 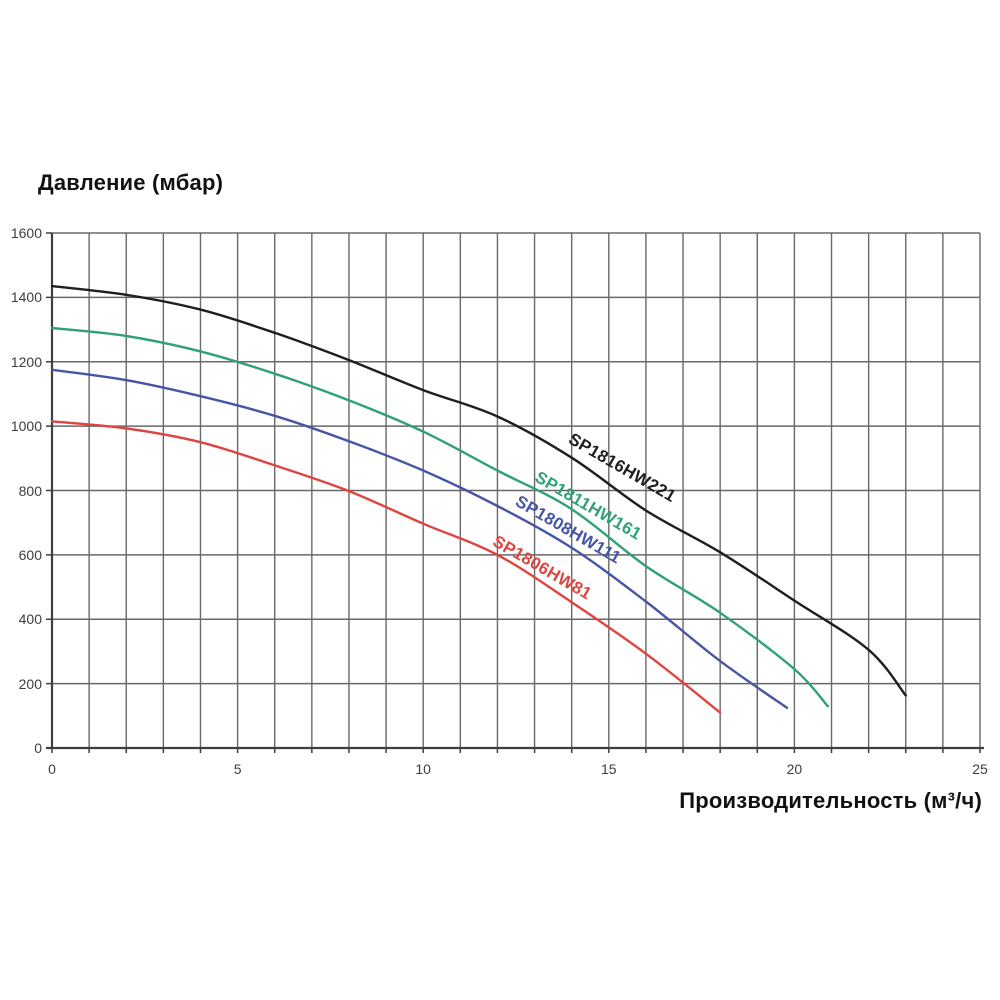 I want to click on y-tick-label-1000: 1000, so click(x=26, y=426).